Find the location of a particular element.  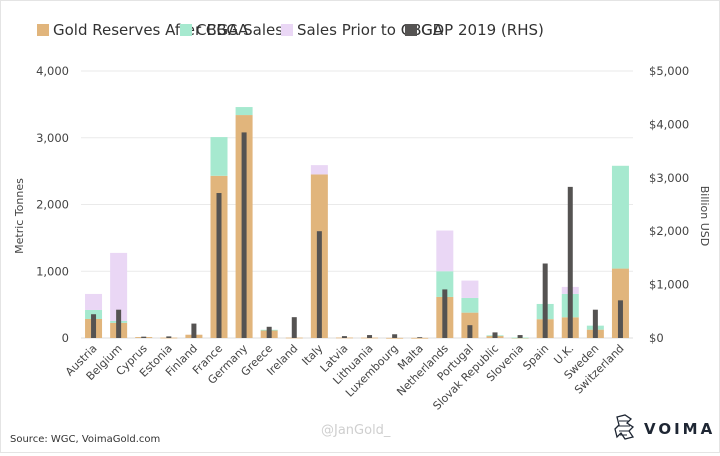

bar-group-sweden is located at coordinates (595, 323).